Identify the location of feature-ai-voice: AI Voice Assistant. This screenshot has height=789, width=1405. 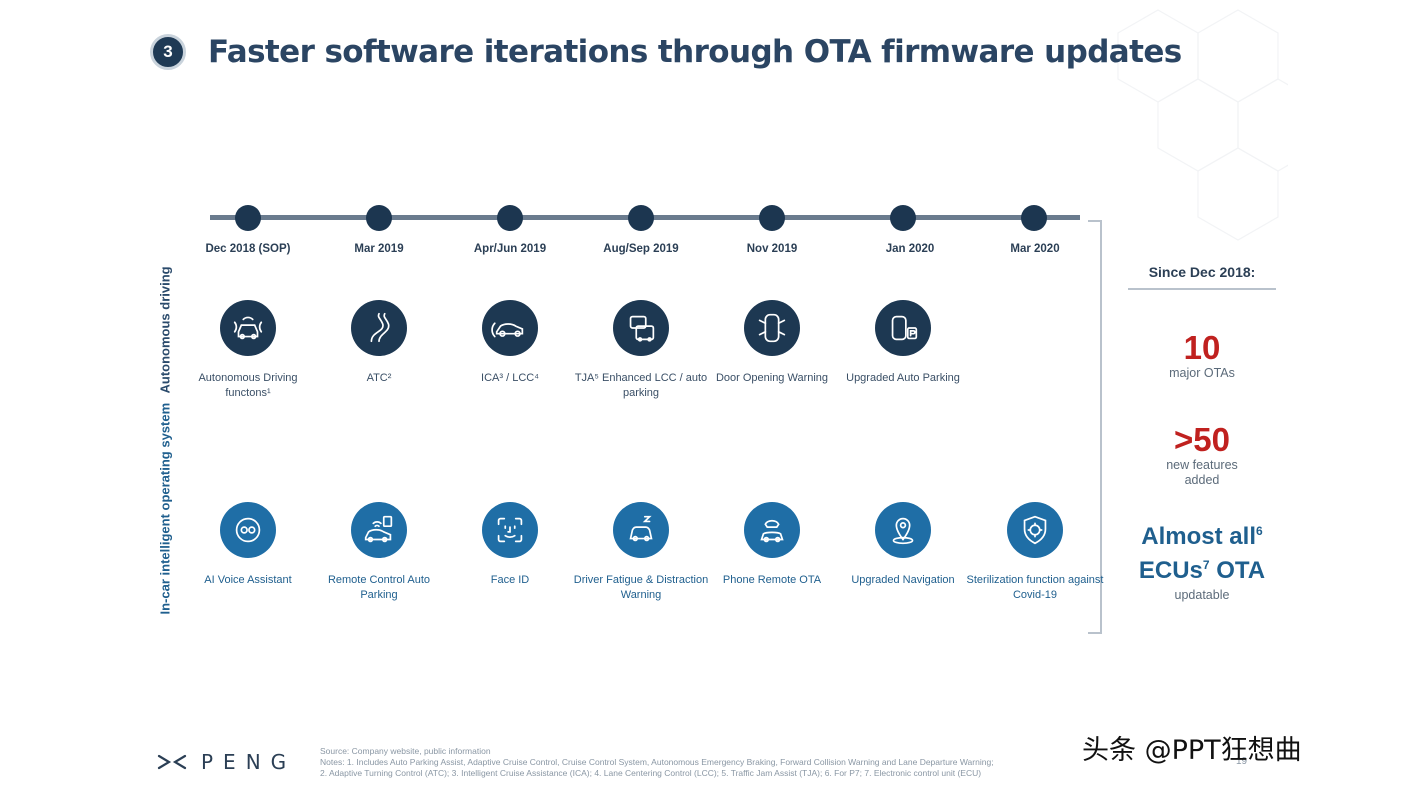
(248, 545).